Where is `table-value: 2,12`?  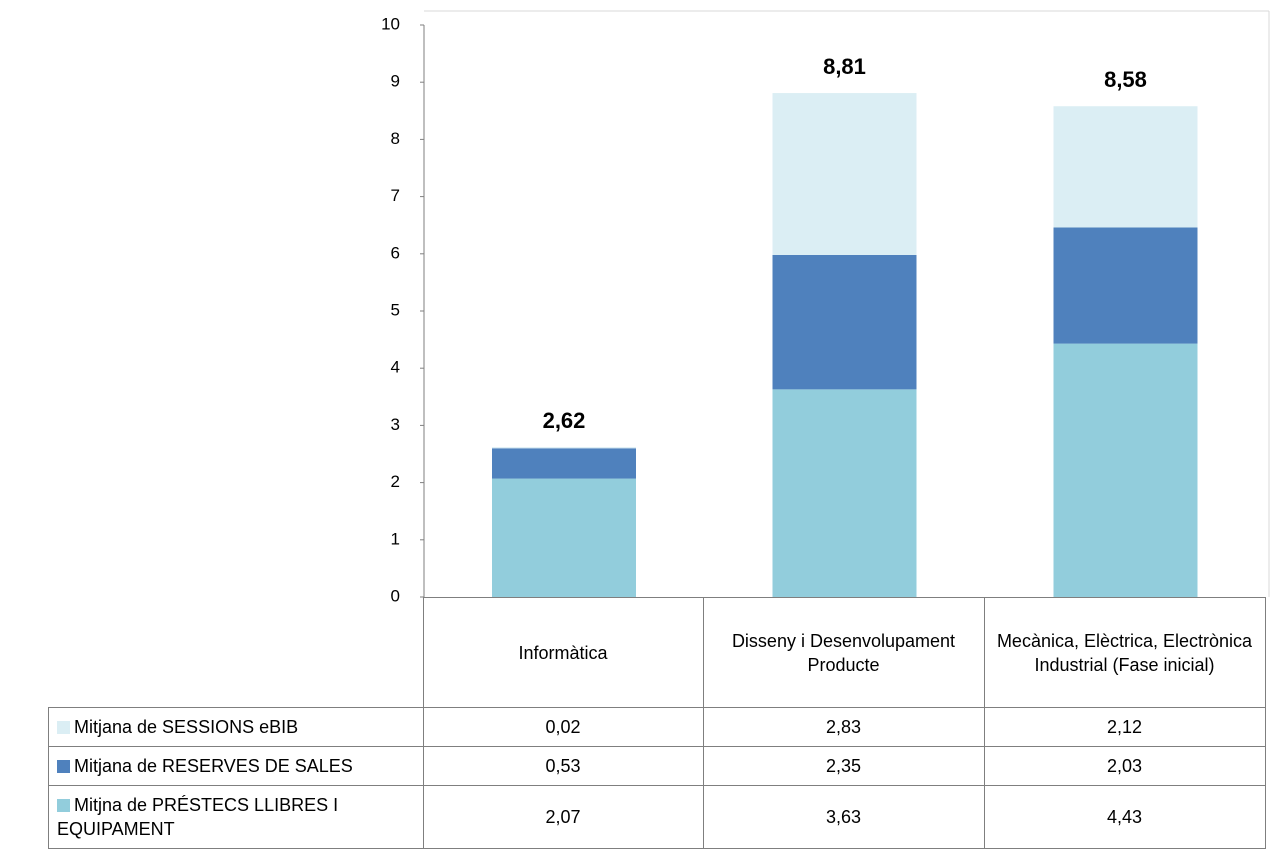
table-value: 2,12 is located at coordinates (1124, 727).